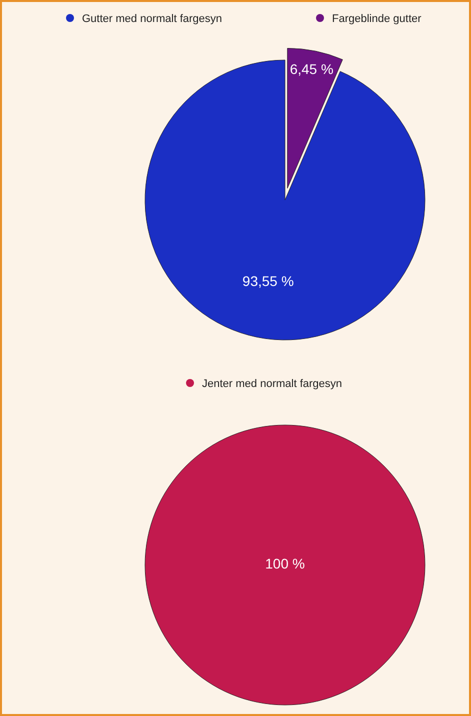 This screenshot has height=716, width=471. Describe the element at coordinates (285, 564) in the screenshot. I see `data-label: 100 %` at that location.